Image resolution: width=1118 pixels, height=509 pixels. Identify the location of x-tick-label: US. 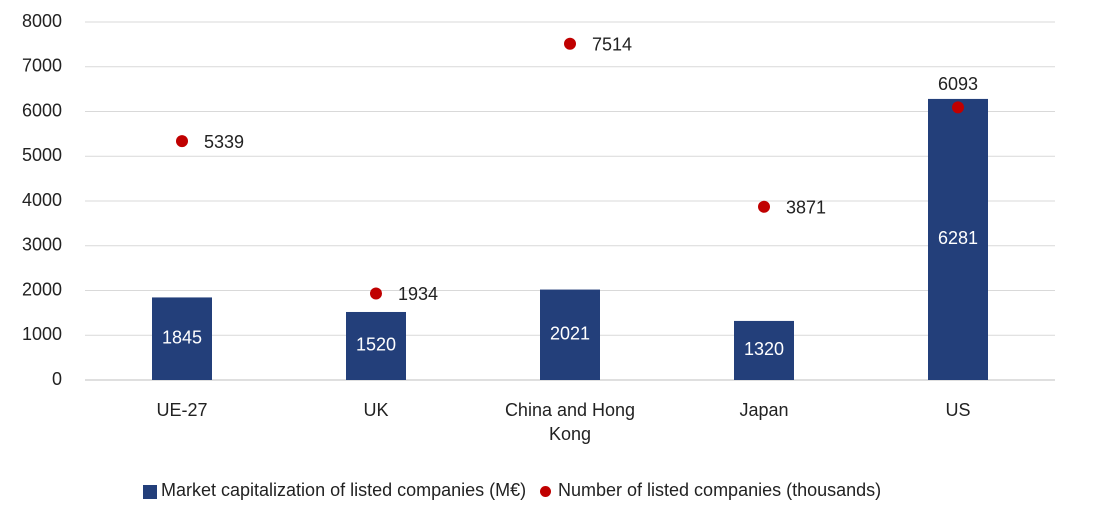
(958, 410).